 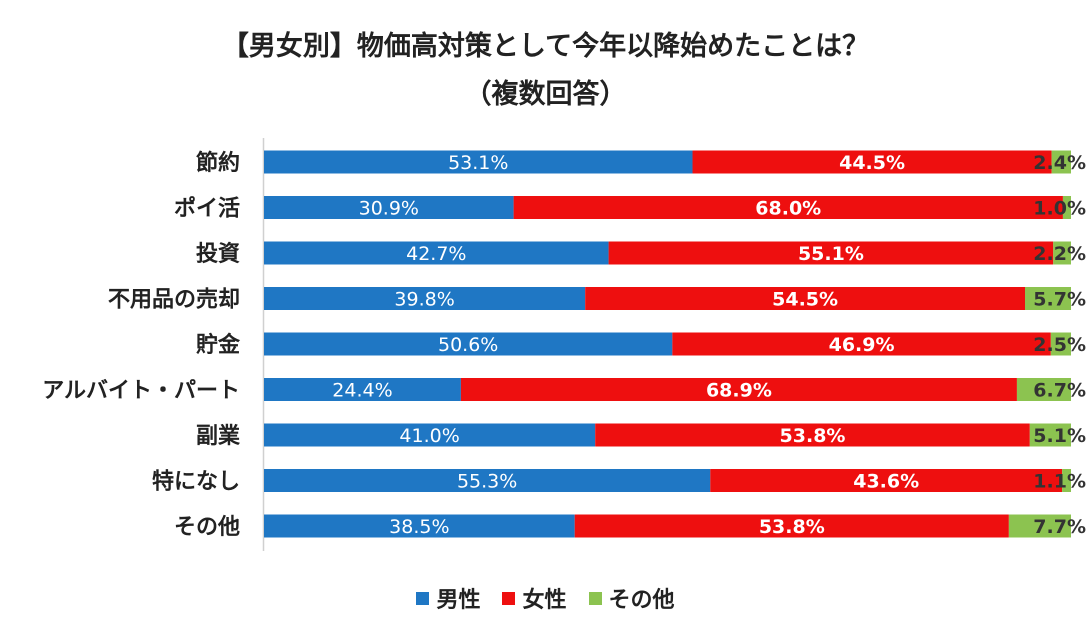 I want to click on y-tick-label: ポイ活, so click(x=207, y=209).